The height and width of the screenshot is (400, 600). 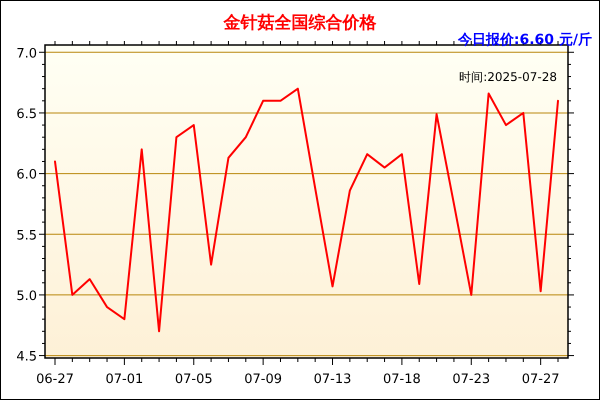 What do you see at coordinates (263, 379) in the screenshot?
I see `x-tick-label: 07-09` at bounding box center [263, 379].